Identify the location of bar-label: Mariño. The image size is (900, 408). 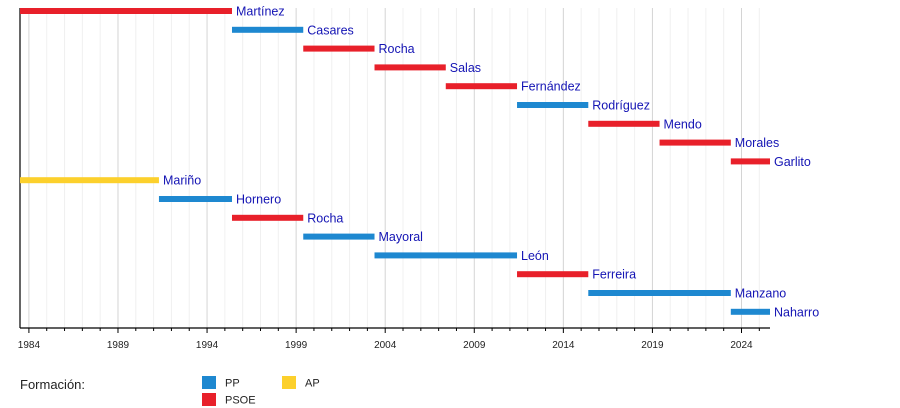
(182, 181).